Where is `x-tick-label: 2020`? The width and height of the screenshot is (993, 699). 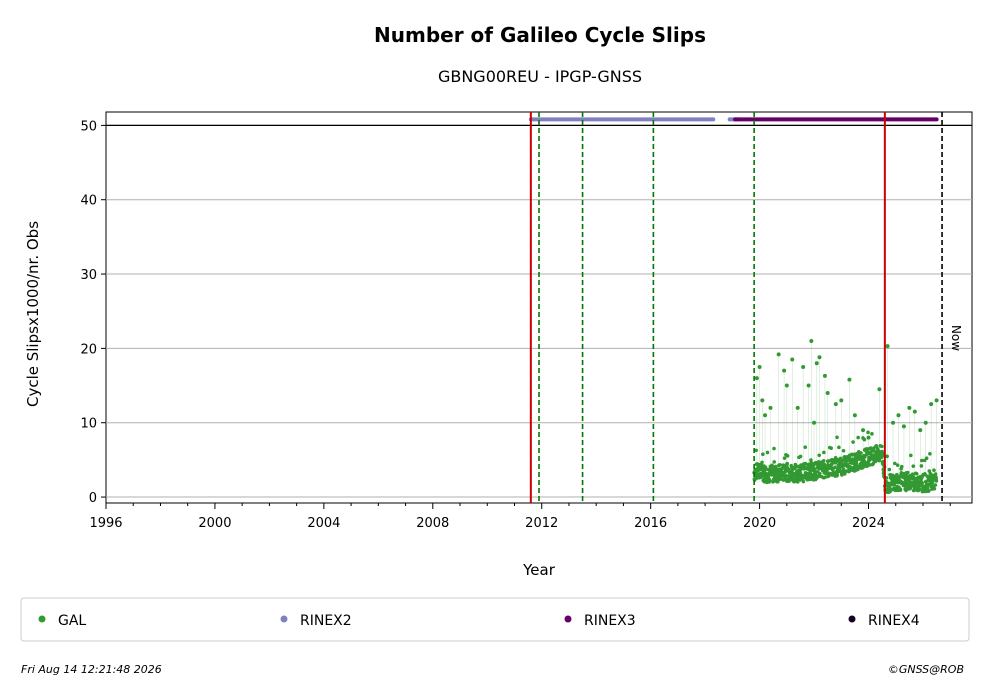 x-tick-label: 2020 is located at coordinates (759, 523).